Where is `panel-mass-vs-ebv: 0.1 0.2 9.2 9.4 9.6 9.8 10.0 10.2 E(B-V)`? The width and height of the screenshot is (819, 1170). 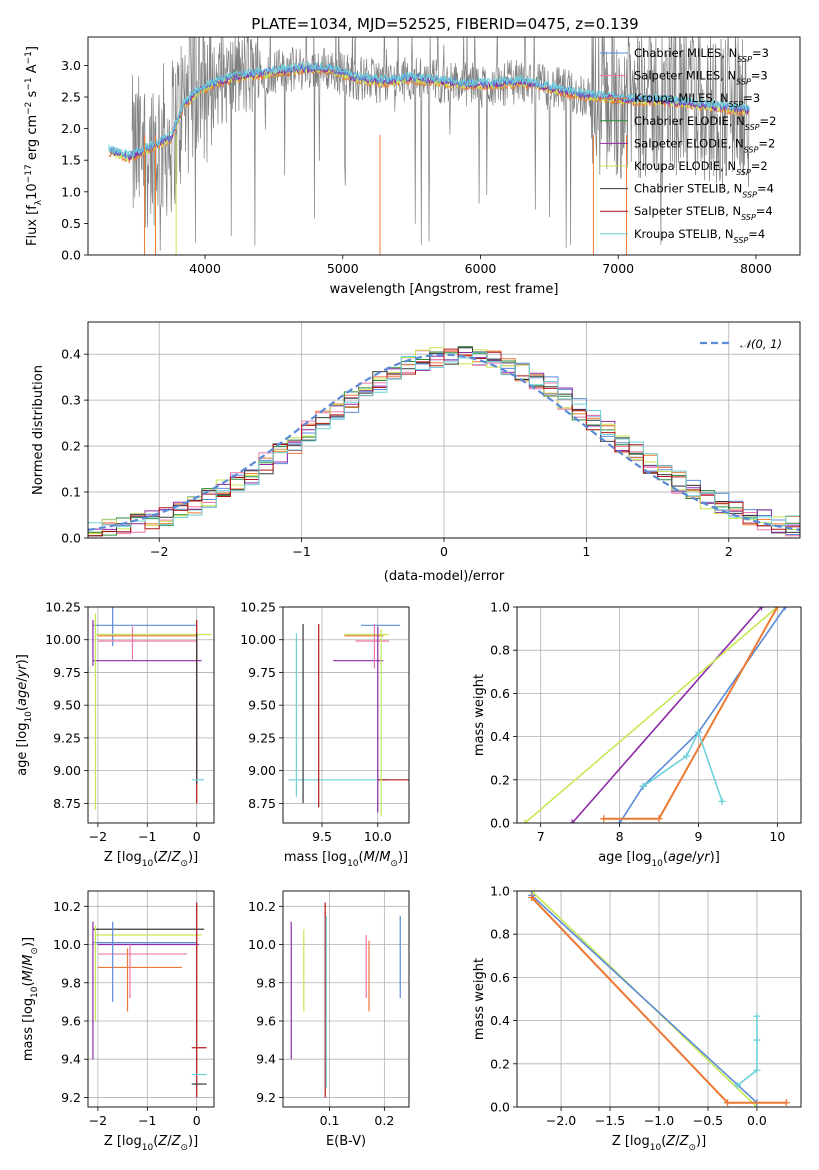 panel-mass-vs-ebv: 0.1 0.2 9.2 9.4 9.6 9.8 10.0 10.2 E(B-V) is located at coordinates (329, 1019).